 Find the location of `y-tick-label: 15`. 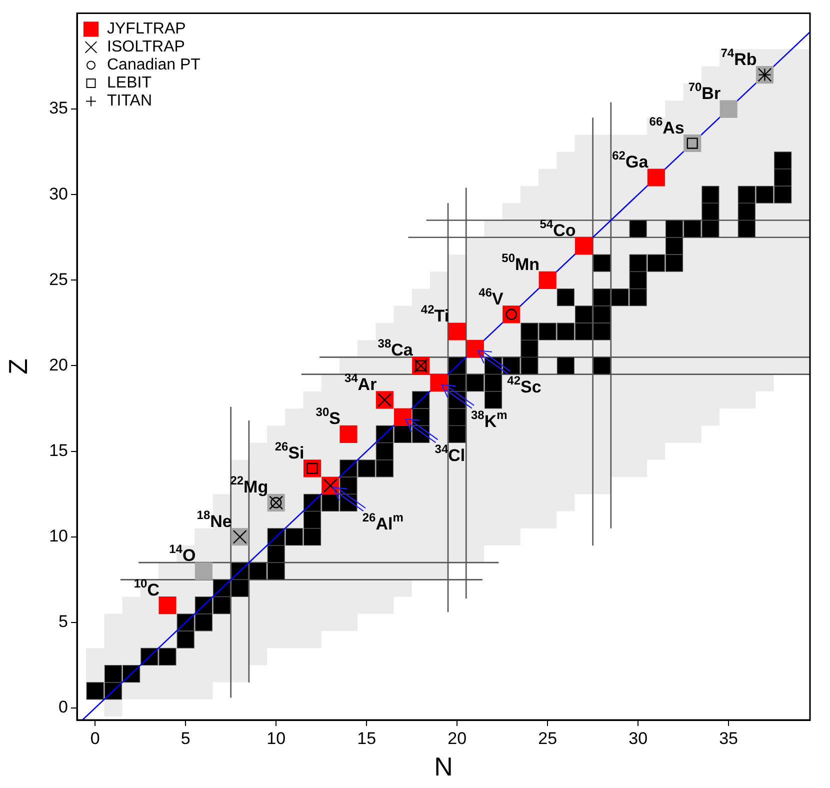

y-tick-label: 15 is located at coordinates (58, 450).